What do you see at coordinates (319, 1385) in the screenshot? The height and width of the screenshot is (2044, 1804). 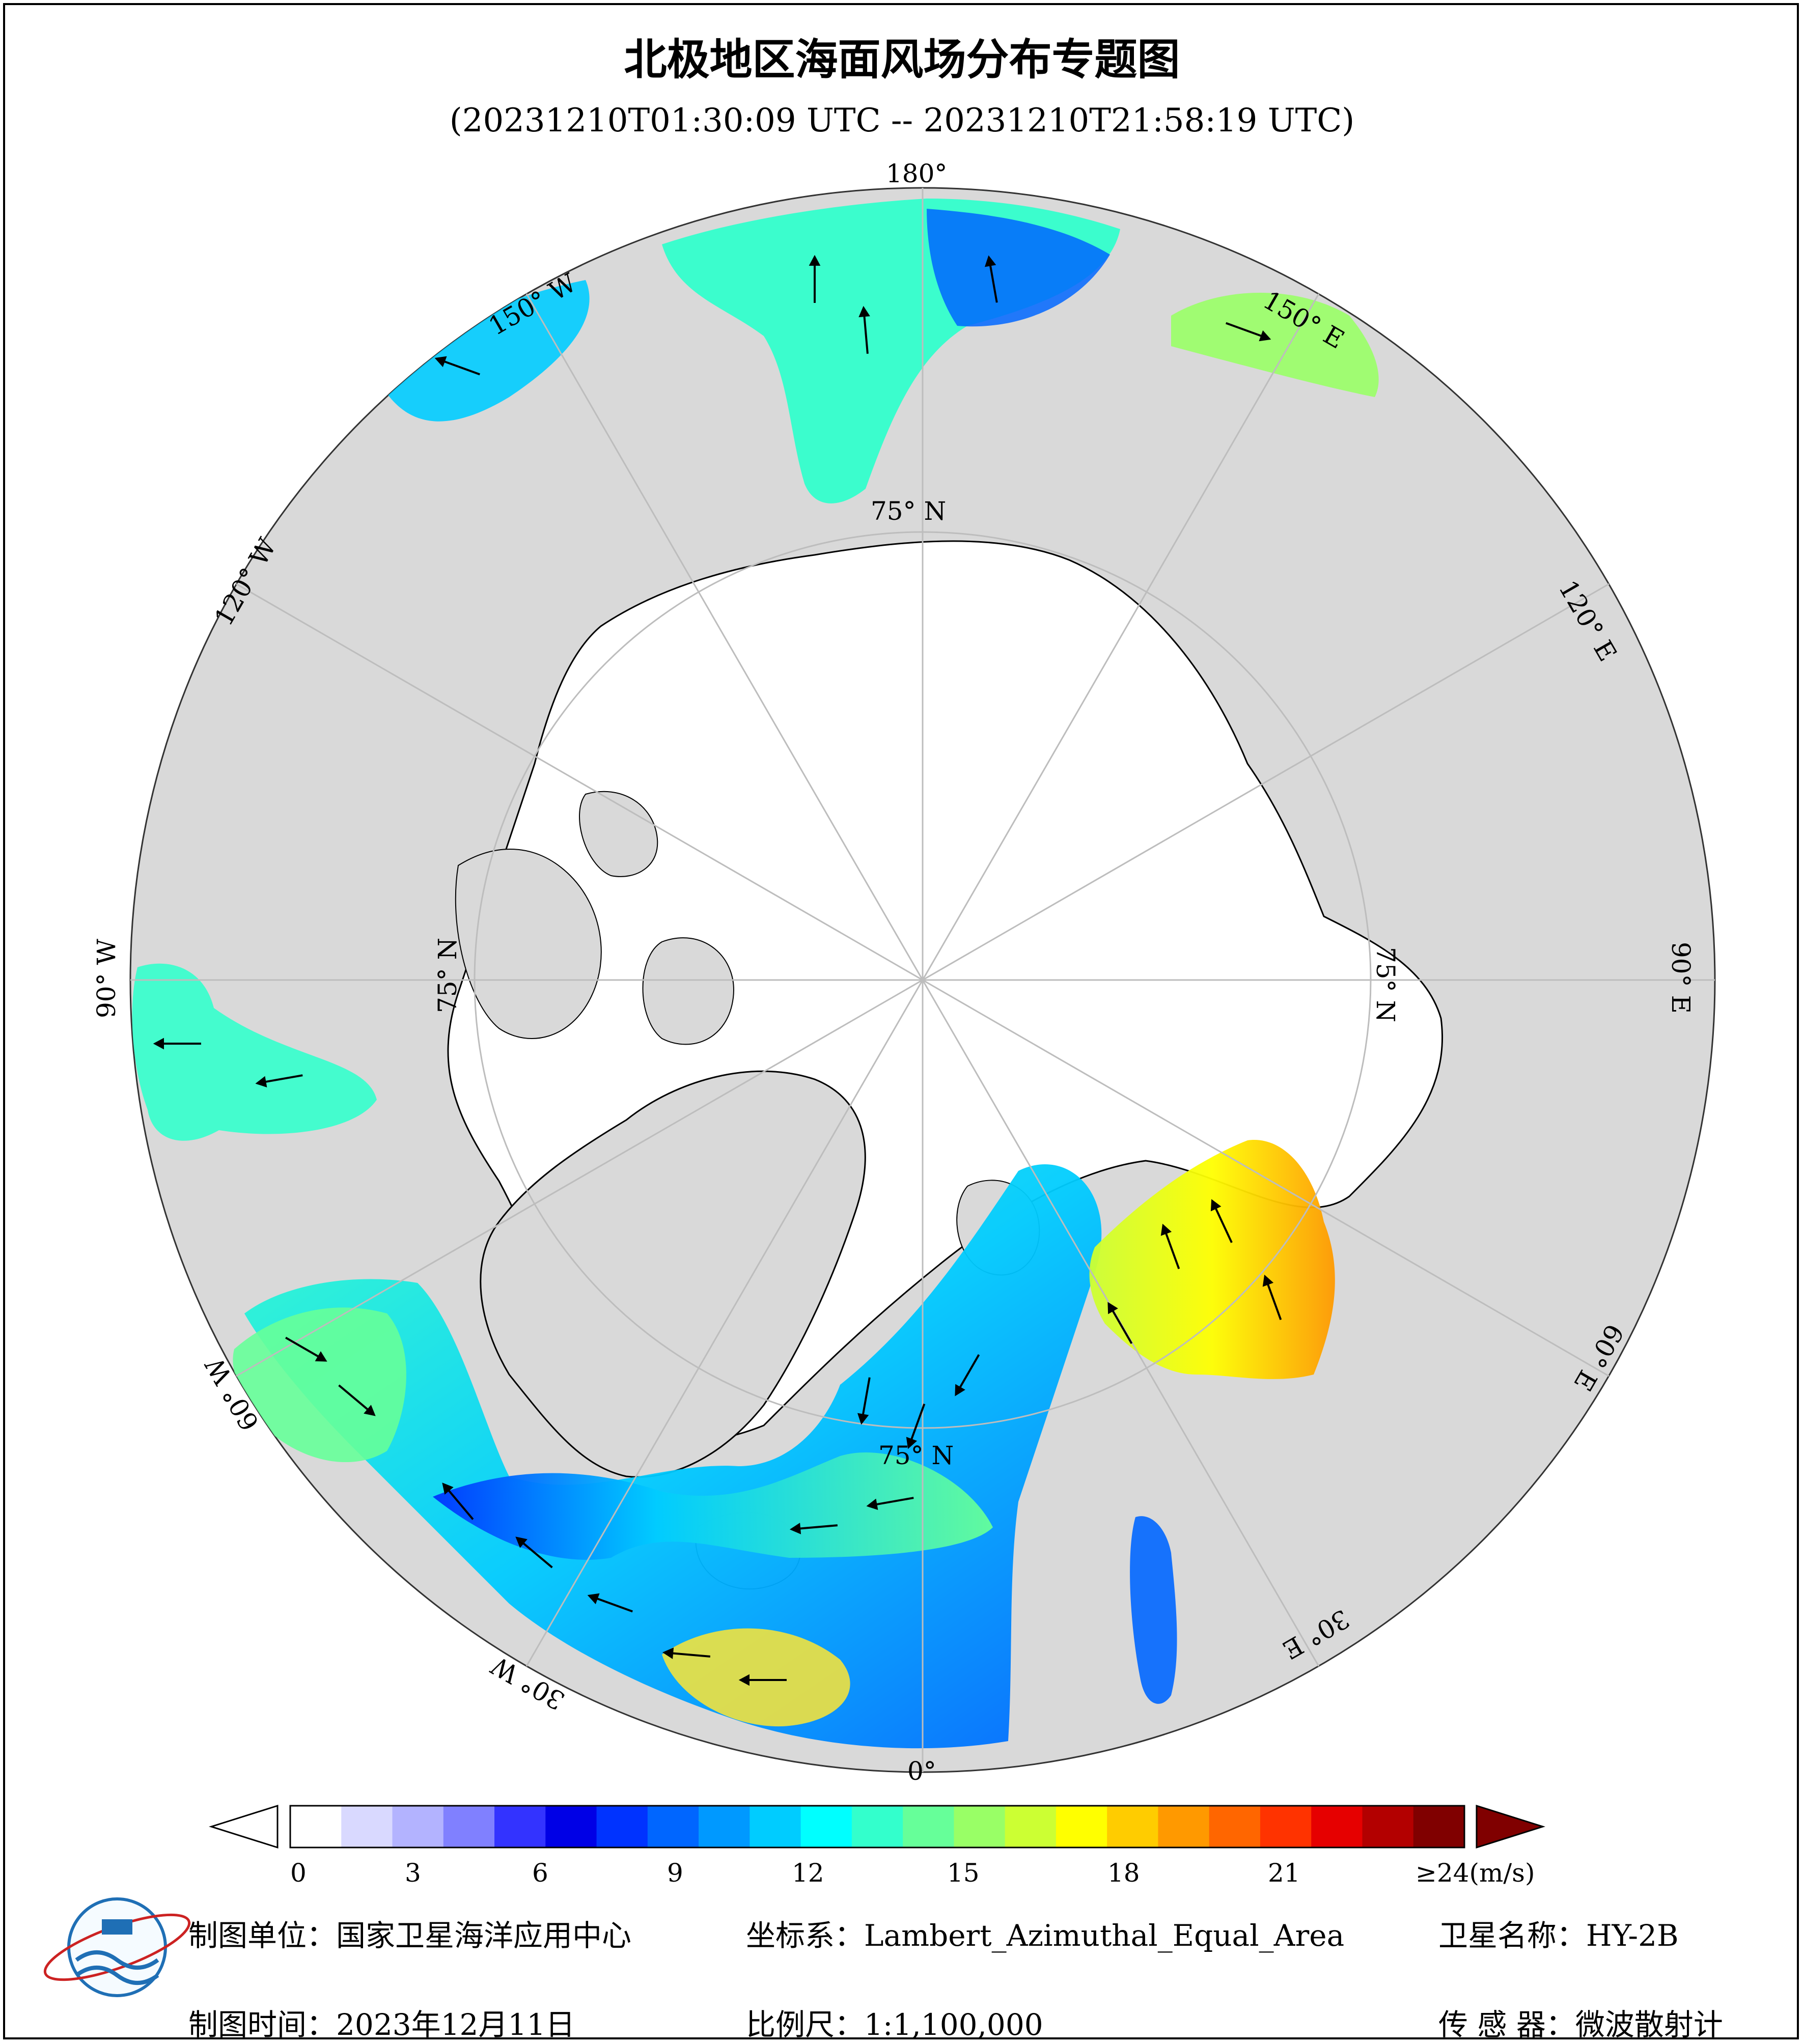 I see `wind-field-labrador` at bounding box center [319, 1385].